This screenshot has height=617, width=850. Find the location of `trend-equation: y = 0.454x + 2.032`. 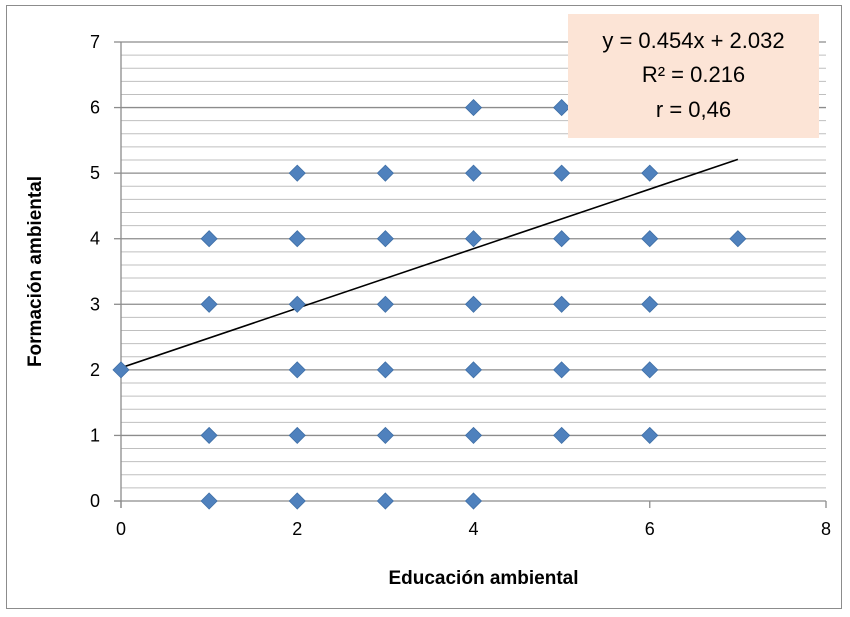

trend-equation: y = 0.454x + 2.032 is located at coordinates (693, 40).